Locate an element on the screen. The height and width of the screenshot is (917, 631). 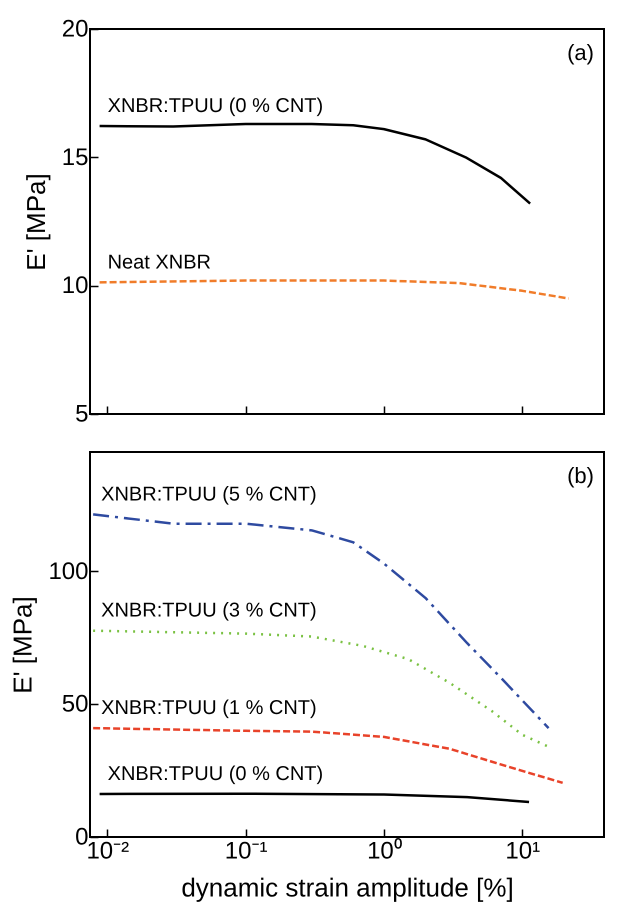
x-axis-title: dynamic strain amplitude [%] is located at coordinates (347, 887).